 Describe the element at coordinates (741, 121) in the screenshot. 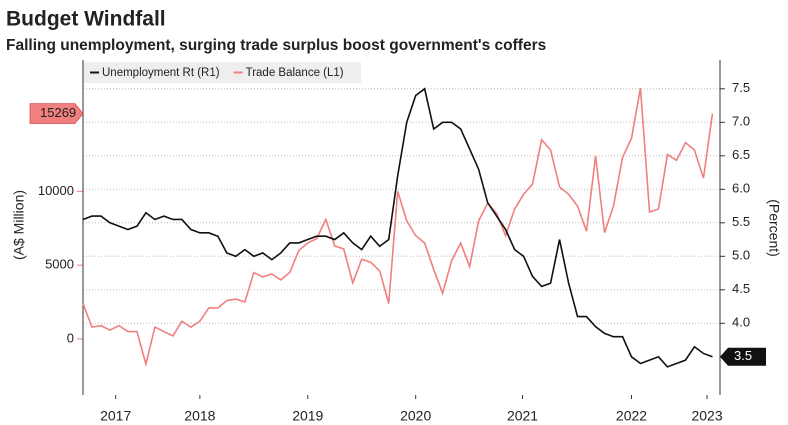

I see `y2-tick-label: 7.0` at that location.